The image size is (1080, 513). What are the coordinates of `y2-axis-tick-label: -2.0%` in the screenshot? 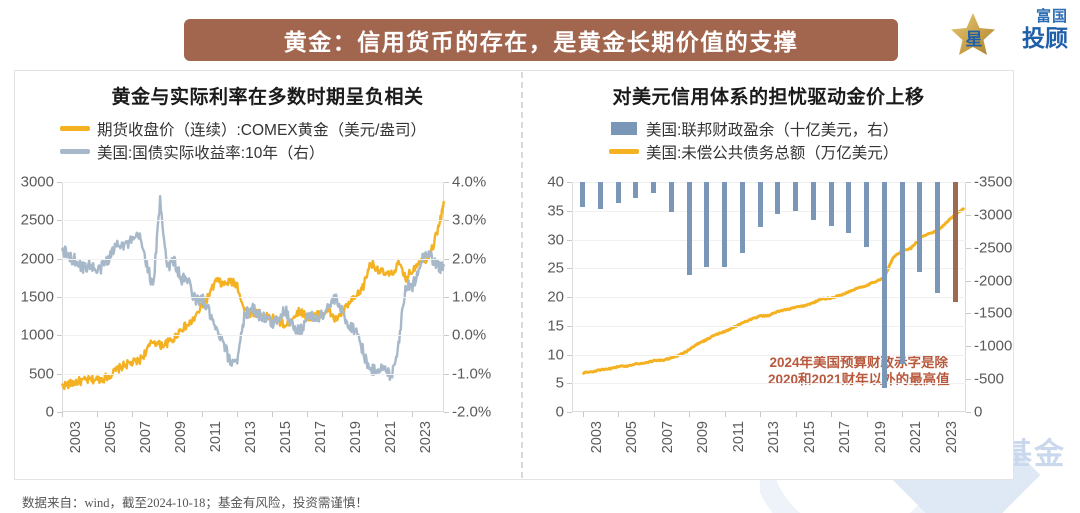 It's located at (472, 412).